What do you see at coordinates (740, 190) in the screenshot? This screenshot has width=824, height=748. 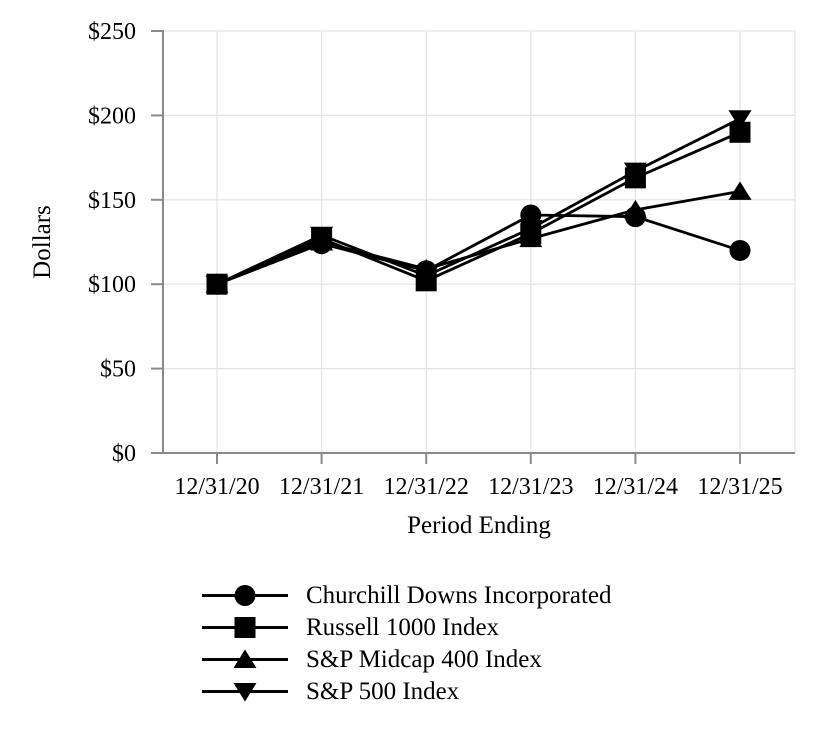 I see `data-point-s-p-midcap-400-index` at bounding box center [740, 190].